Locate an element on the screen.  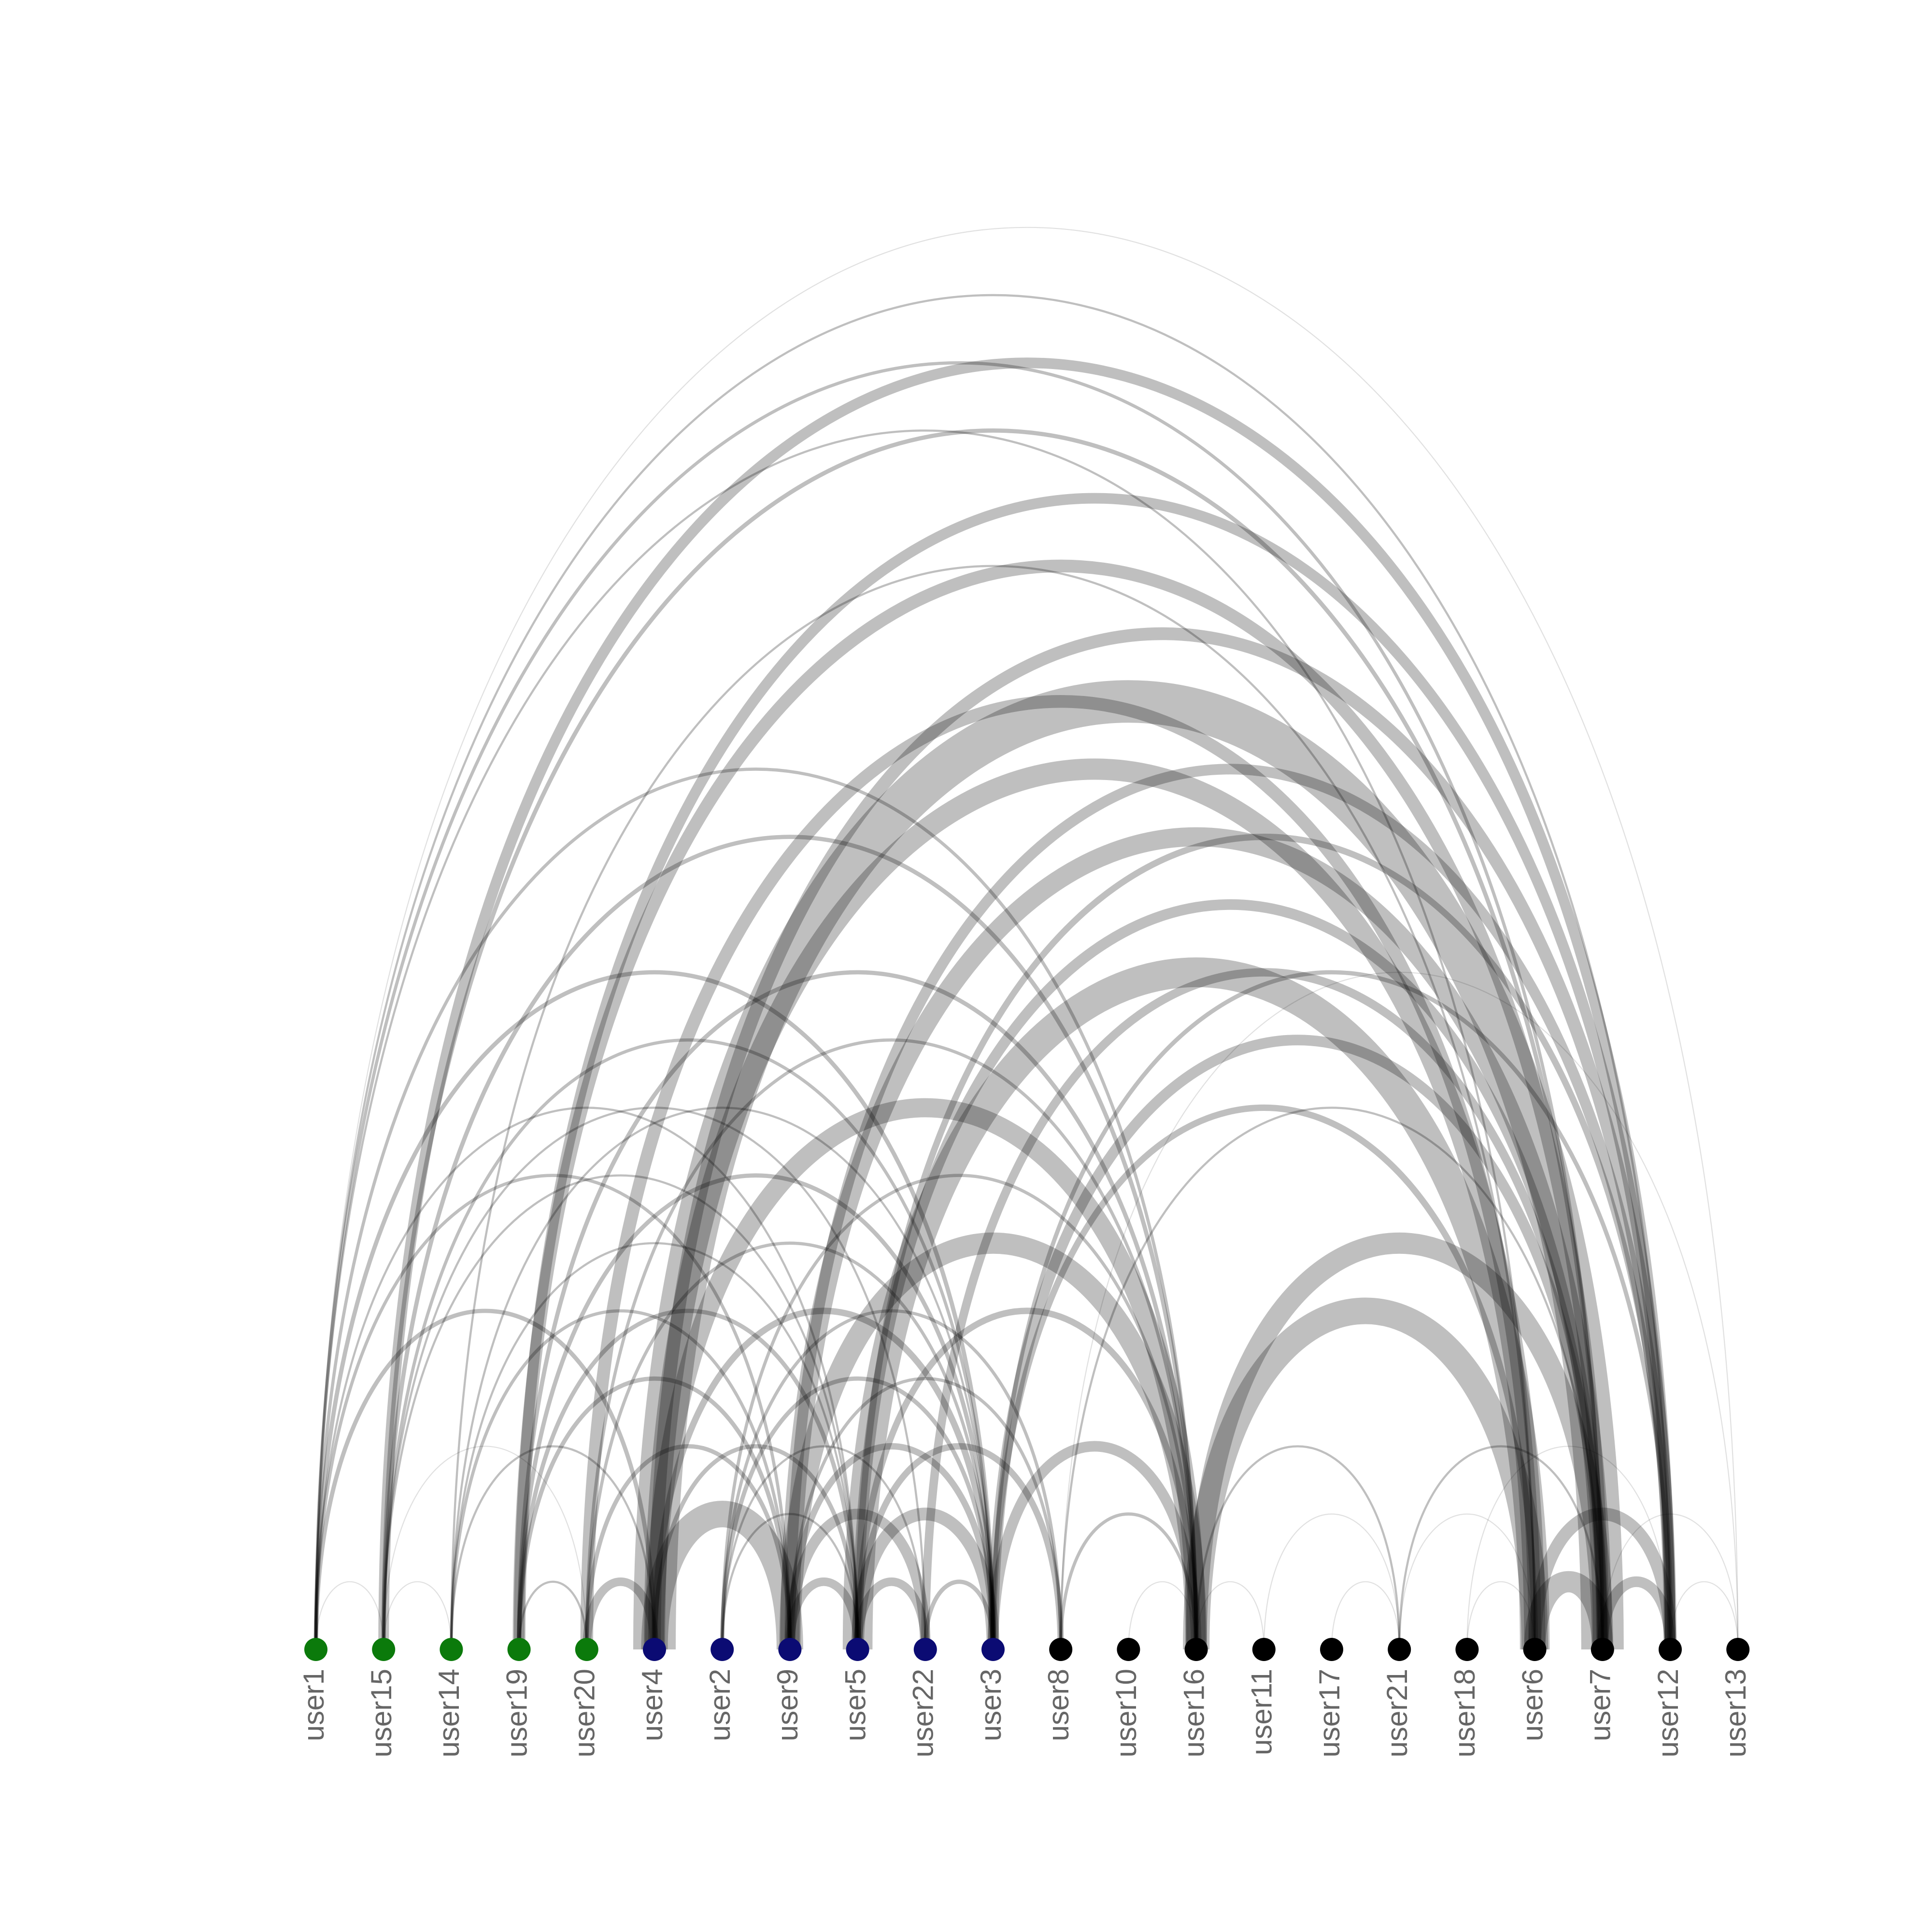
node-user14 is located at coordinates (451, 1649).